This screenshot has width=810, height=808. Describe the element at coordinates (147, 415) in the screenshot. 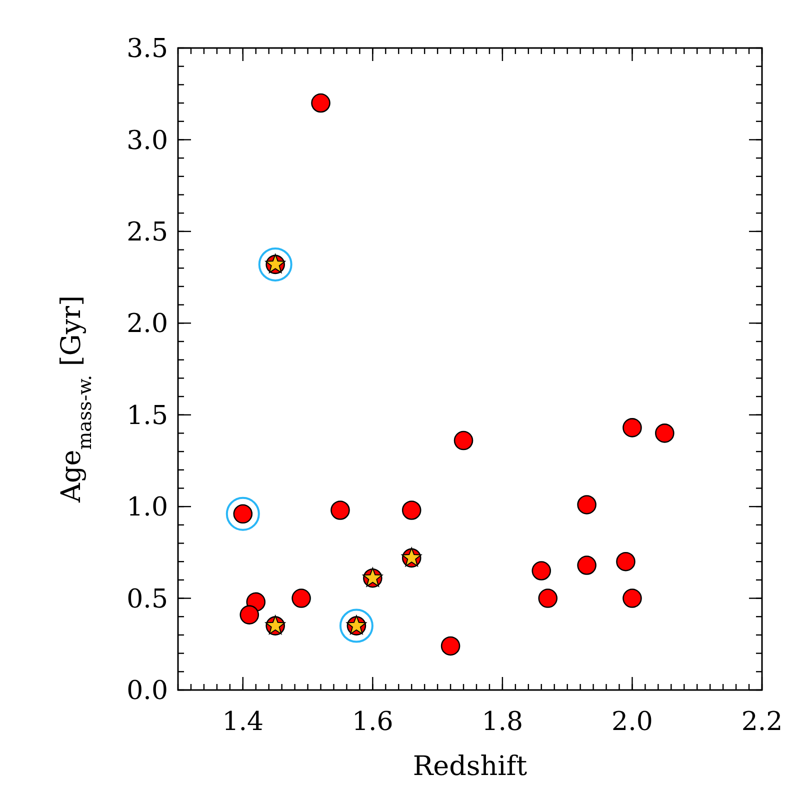

I see `y-tick-label: 1.5` at that location.